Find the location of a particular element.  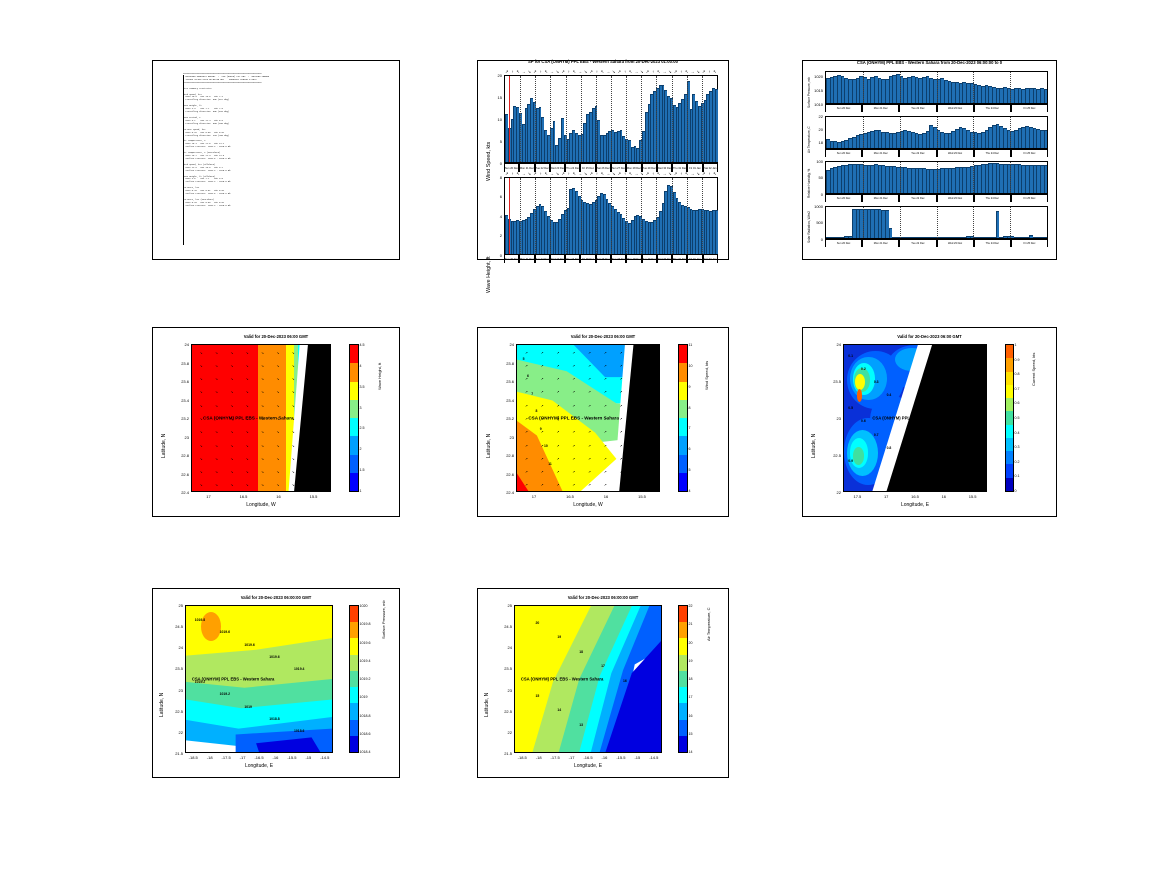

map-y-tick: 23.8 is located at coordinates (185, 363).